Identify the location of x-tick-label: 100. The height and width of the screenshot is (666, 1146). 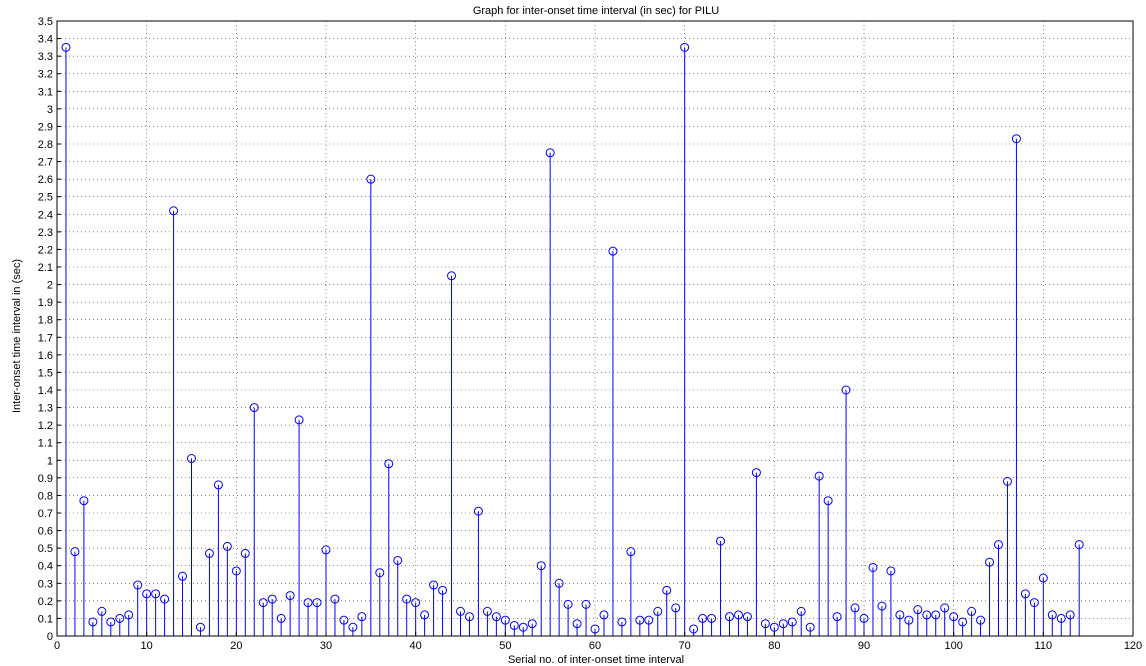
(953, 646).